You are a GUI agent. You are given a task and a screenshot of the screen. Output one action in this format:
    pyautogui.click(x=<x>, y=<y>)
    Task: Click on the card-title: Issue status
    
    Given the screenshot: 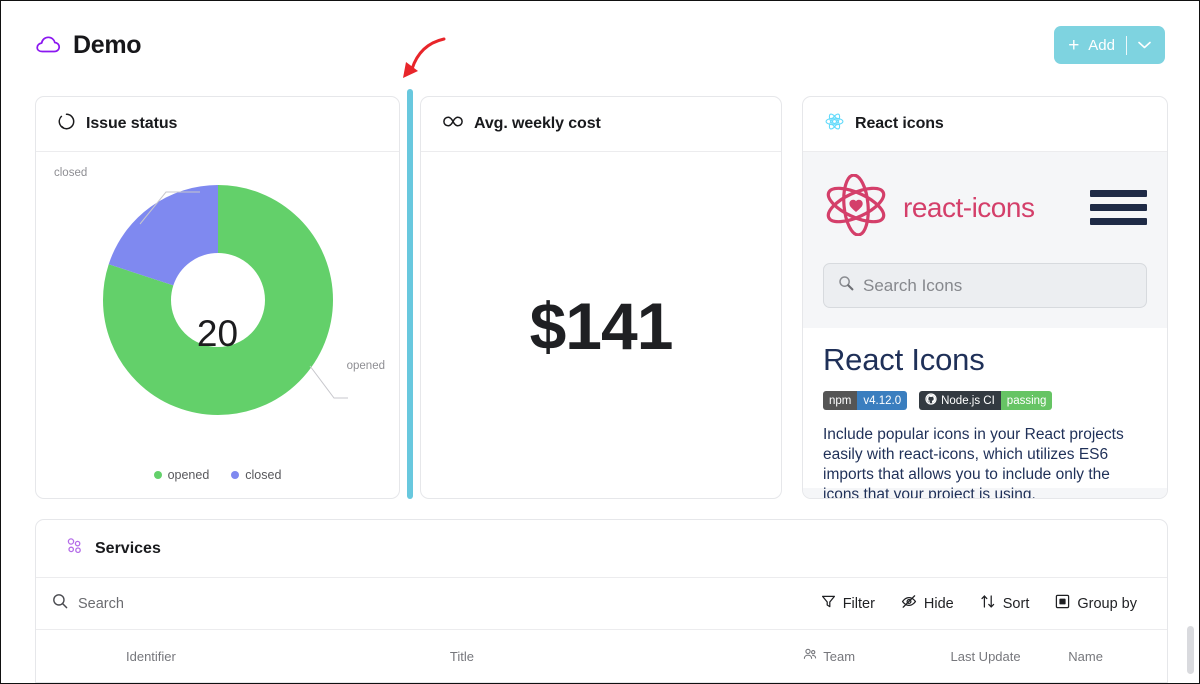 What is the action you would take?
    pyautogui.click(x=132, y=123)
    